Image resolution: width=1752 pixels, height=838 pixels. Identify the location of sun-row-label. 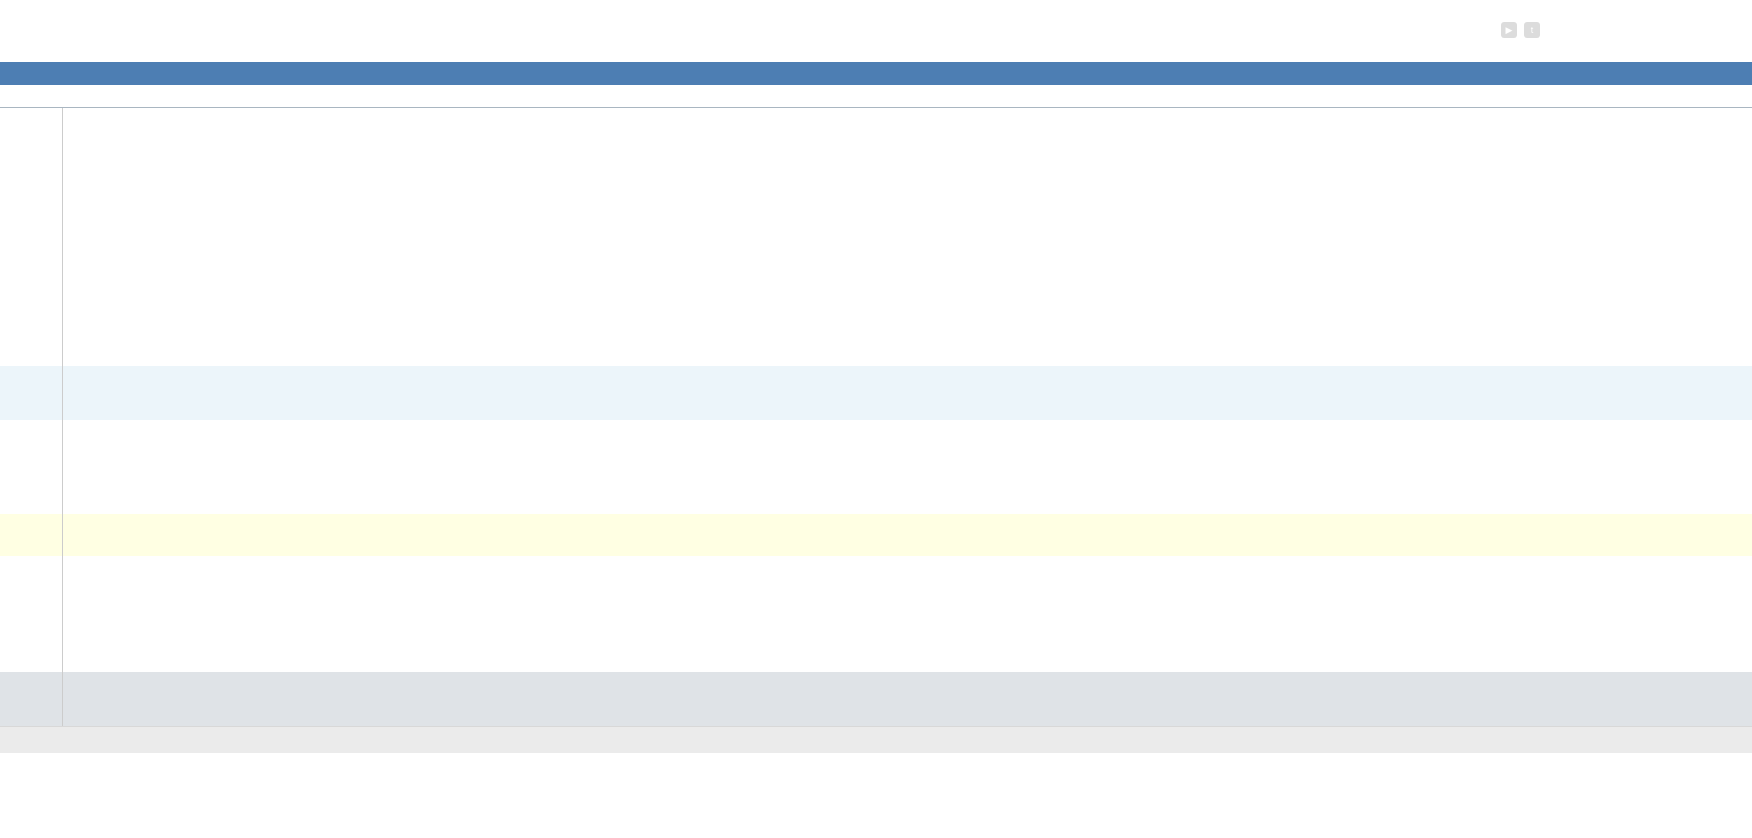
(31, 535).